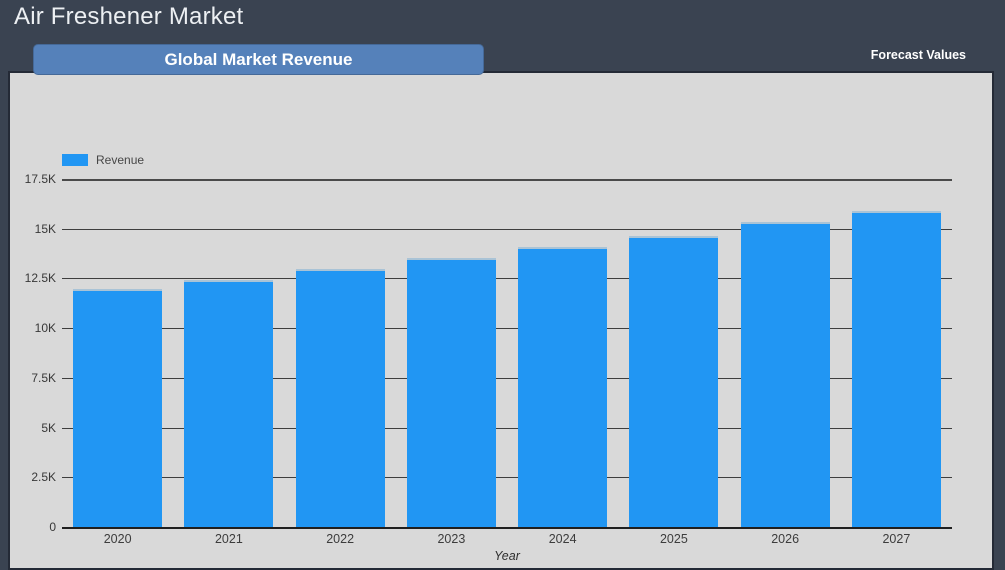 The width and height of the screenshot is (1005, 570). I want to click on gridline-5K, so click(507, 428).